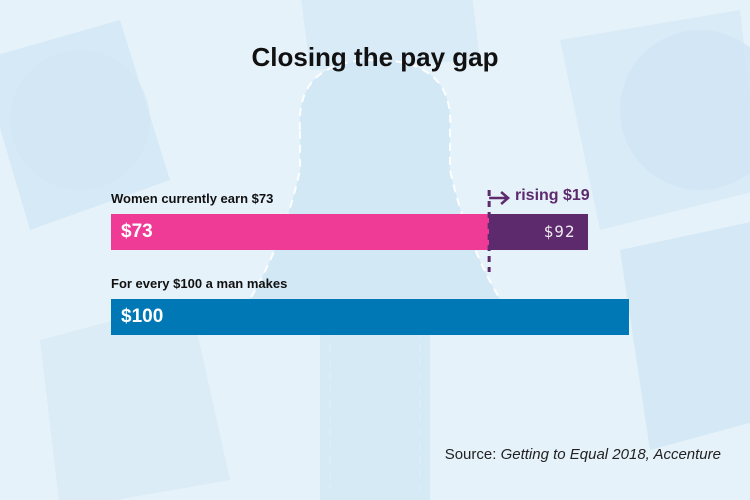 This screenshot has height=500, width=750. What do you see at coordinates (142, 316) in the screenshot?
I see `men-bar-label: $100` at bounding box center [142, 316].